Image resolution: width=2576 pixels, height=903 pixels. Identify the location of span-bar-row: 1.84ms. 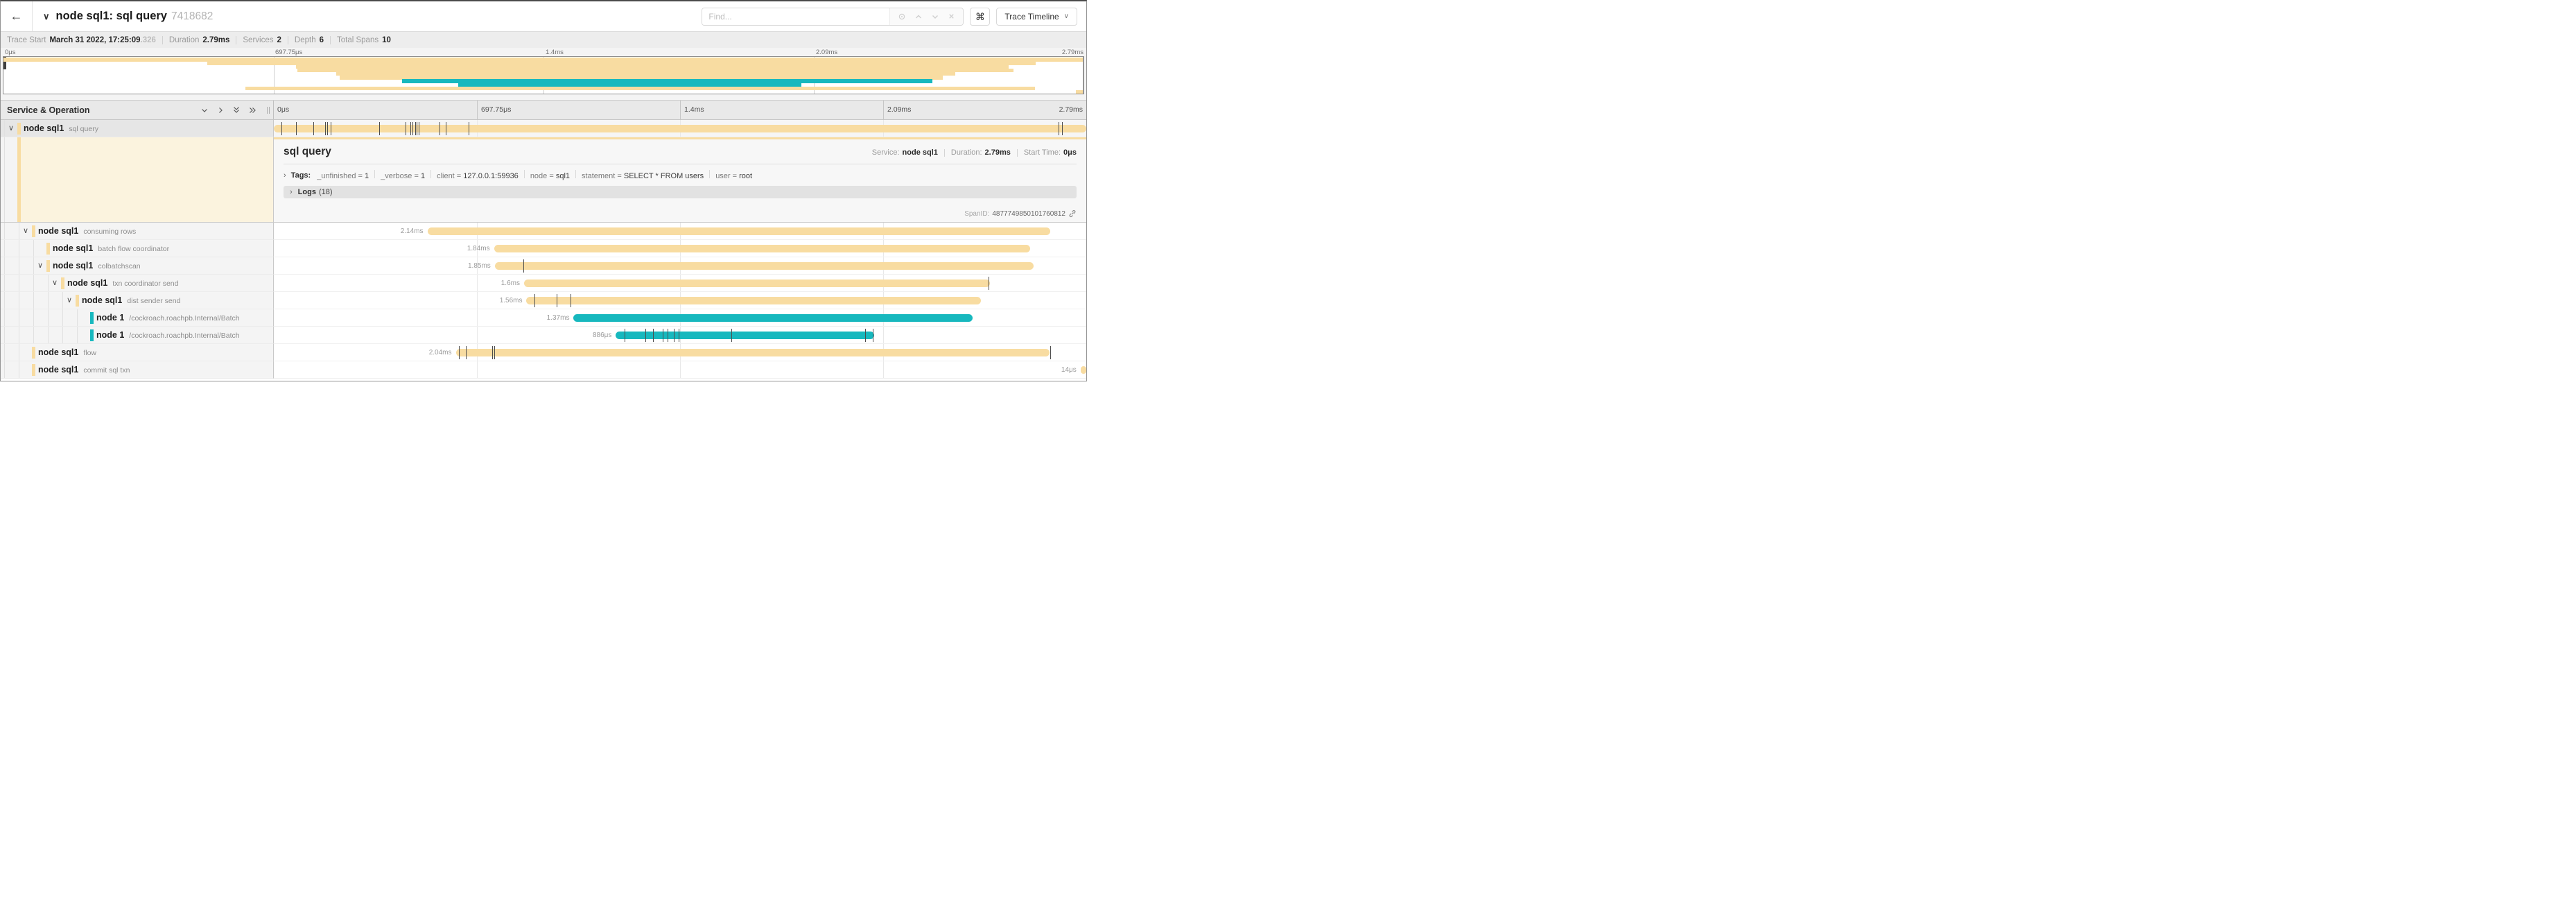
(680, 248).